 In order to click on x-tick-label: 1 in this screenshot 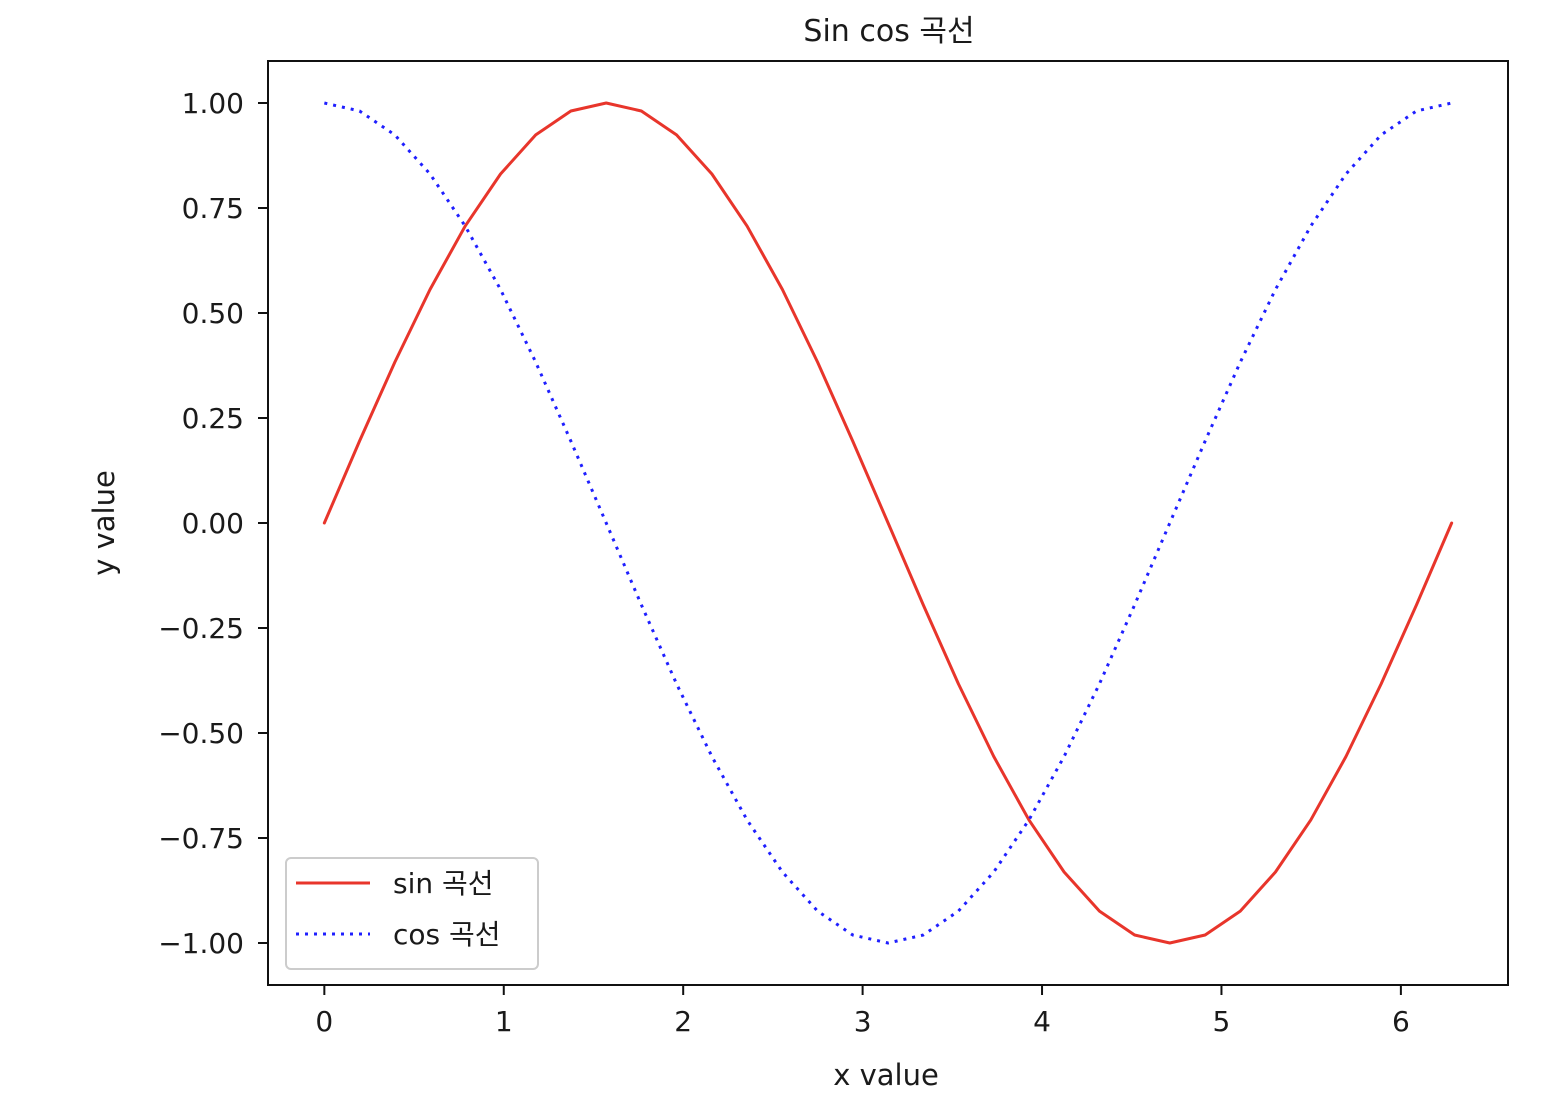, I will do `click(504, 1021)`.